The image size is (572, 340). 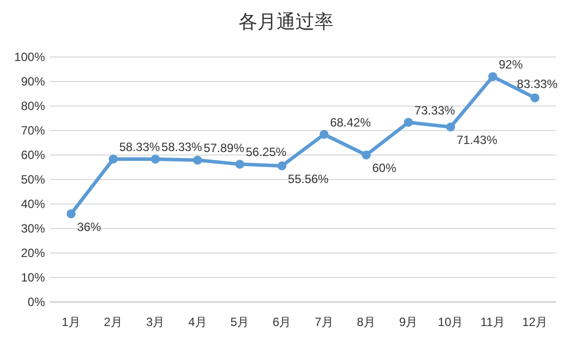 What do you see at coordinates (71, 322) in the screenshot?
I see `x-tick-label: 1月` at bounding box center [71, 322].